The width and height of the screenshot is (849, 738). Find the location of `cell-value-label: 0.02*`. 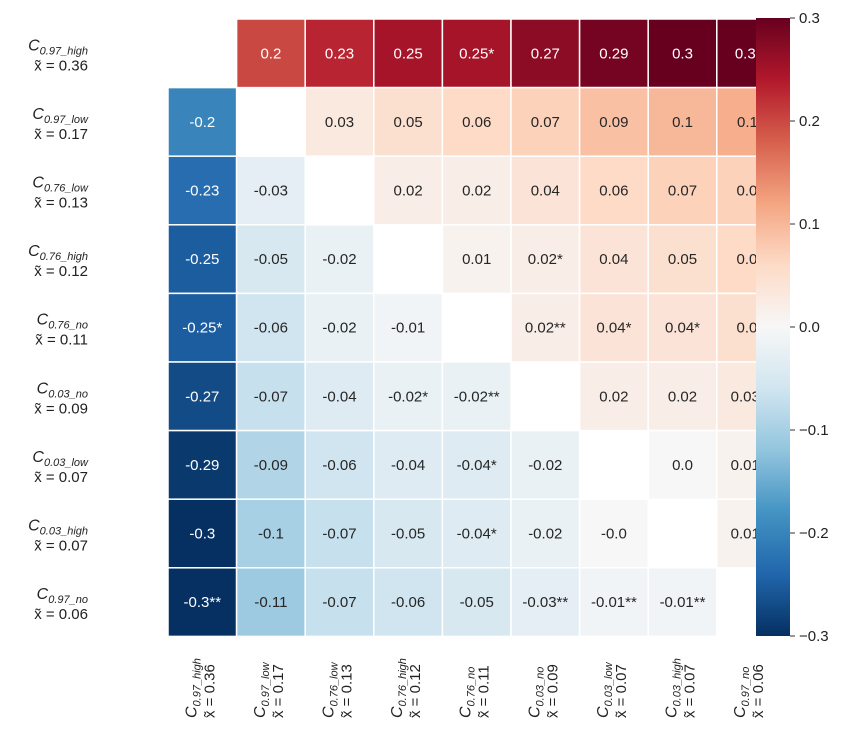

cell-value-label: 0.02* is located at coordinates (545, 259).